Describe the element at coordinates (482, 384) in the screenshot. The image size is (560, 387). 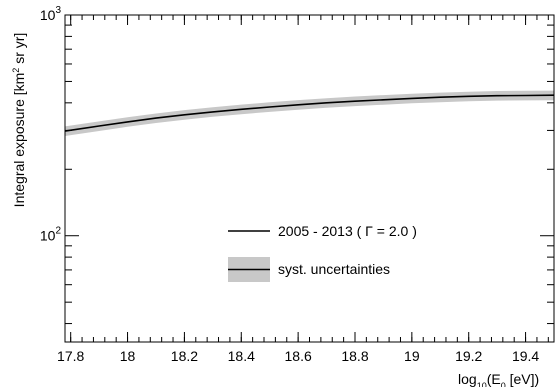
I see `x-axis-label-base: 10` at that location.